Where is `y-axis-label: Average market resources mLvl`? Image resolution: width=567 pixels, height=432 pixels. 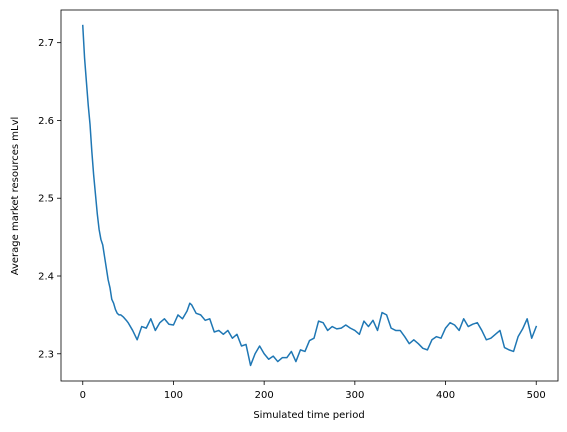 y-axis-label: Average market resources mLvl is located at coordinates (15, 196).